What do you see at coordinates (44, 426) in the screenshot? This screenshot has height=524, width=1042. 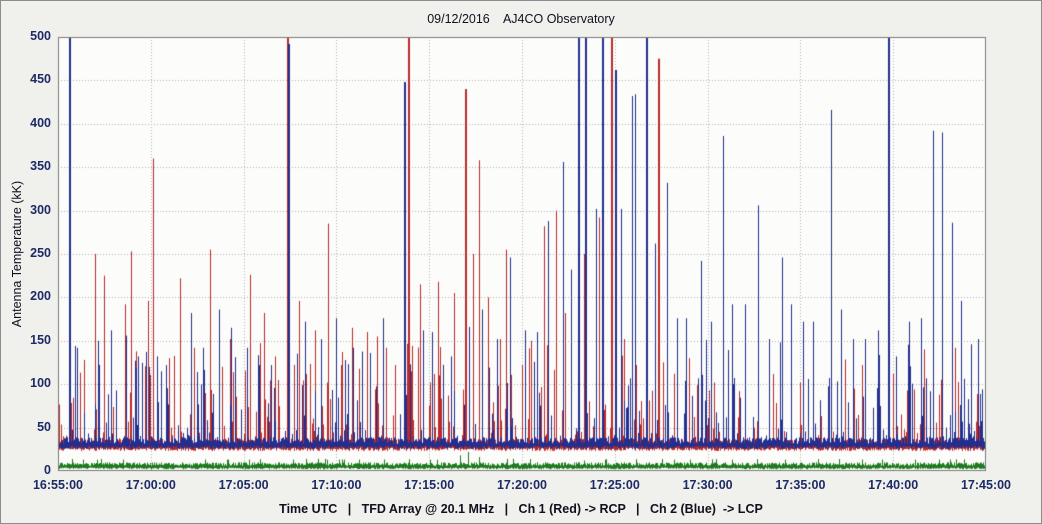 I see `y-tick-label: 50` at bounding box center [44, 426].